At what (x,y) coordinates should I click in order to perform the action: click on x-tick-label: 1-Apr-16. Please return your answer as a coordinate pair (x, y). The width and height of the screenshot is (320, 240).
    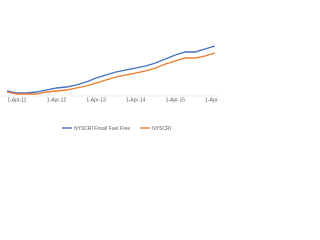
    Looking at the image, I should click on (211, 100).